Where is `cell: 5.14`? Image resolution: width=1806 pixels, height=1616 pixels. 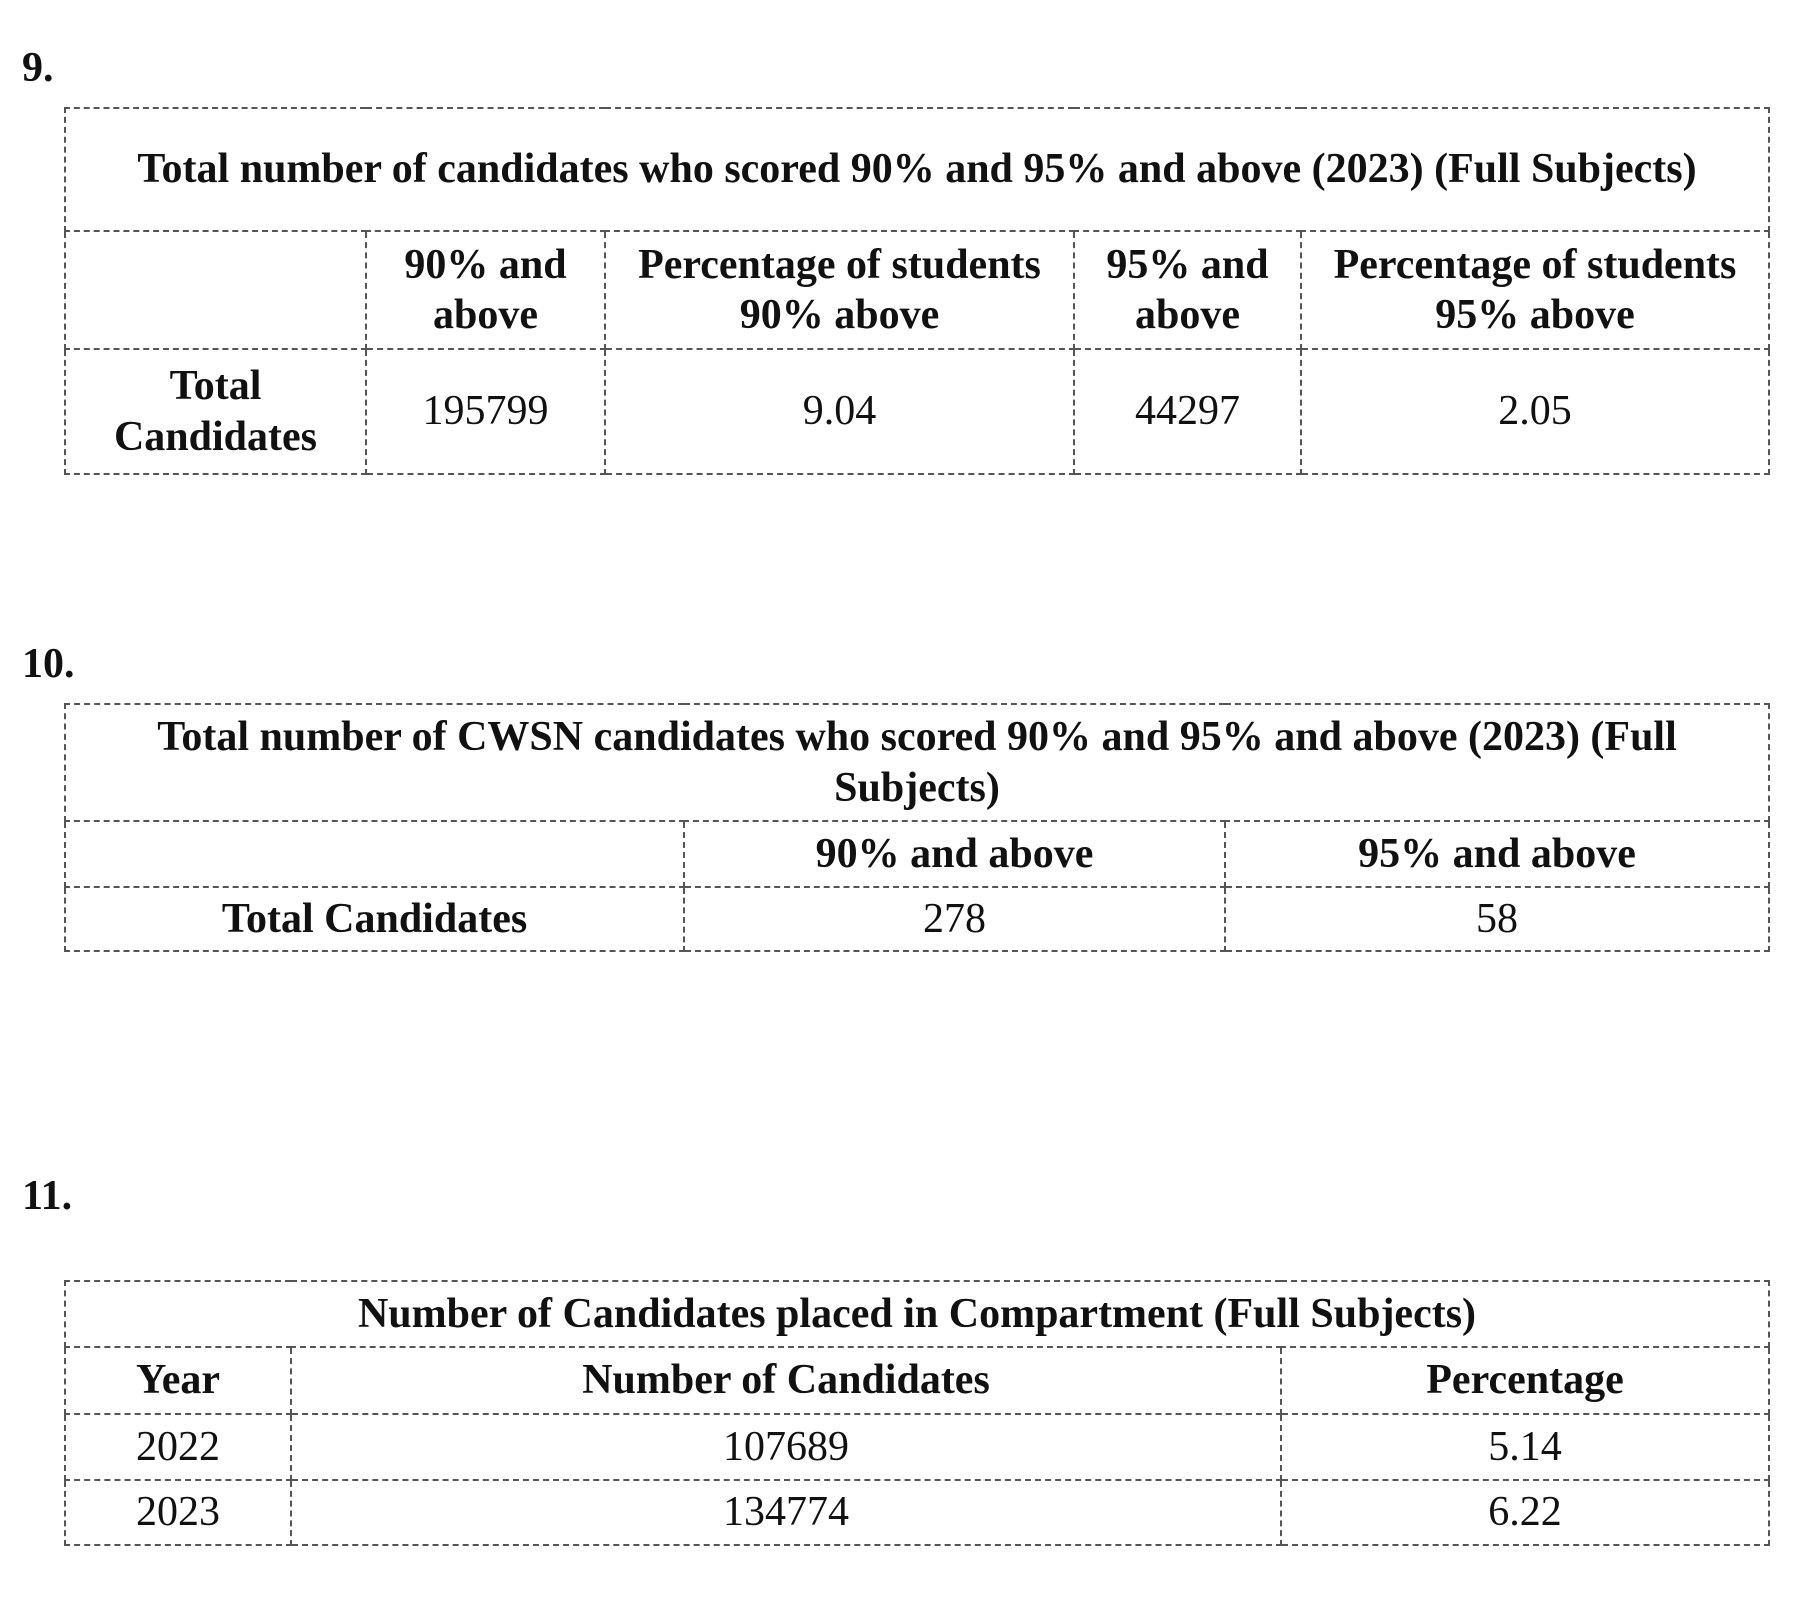 cell: 5.14 is located at coordinates (1525, 1447).